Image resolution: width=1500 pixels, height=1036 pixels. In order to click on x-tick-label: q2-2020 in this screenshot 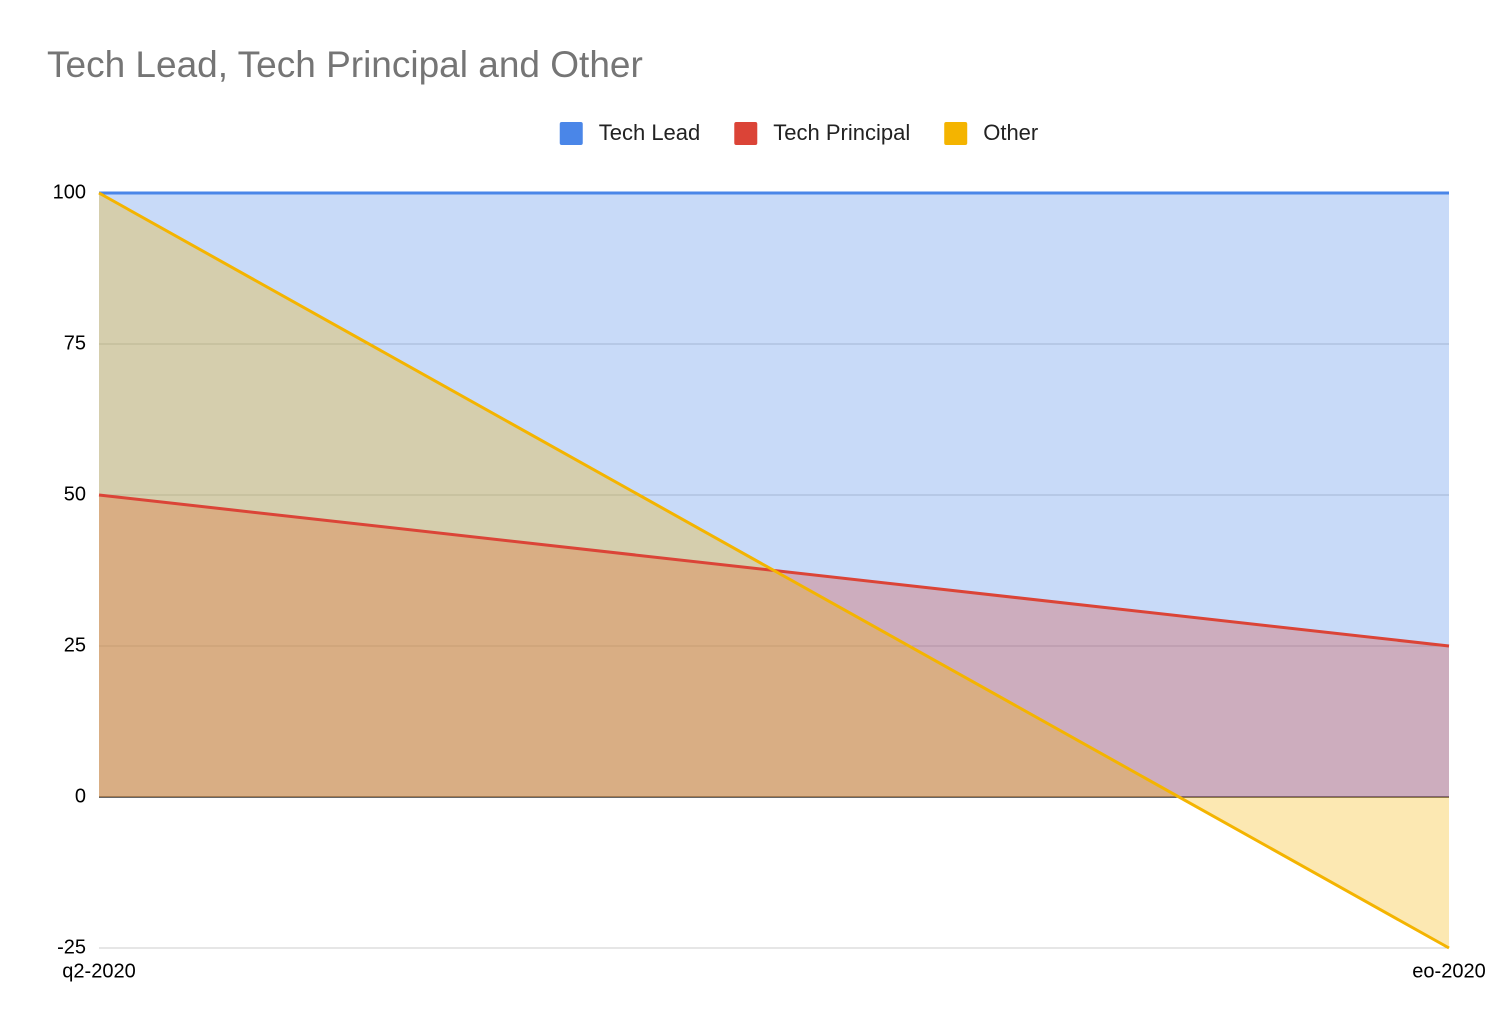, I will do `click(98, 971)`.